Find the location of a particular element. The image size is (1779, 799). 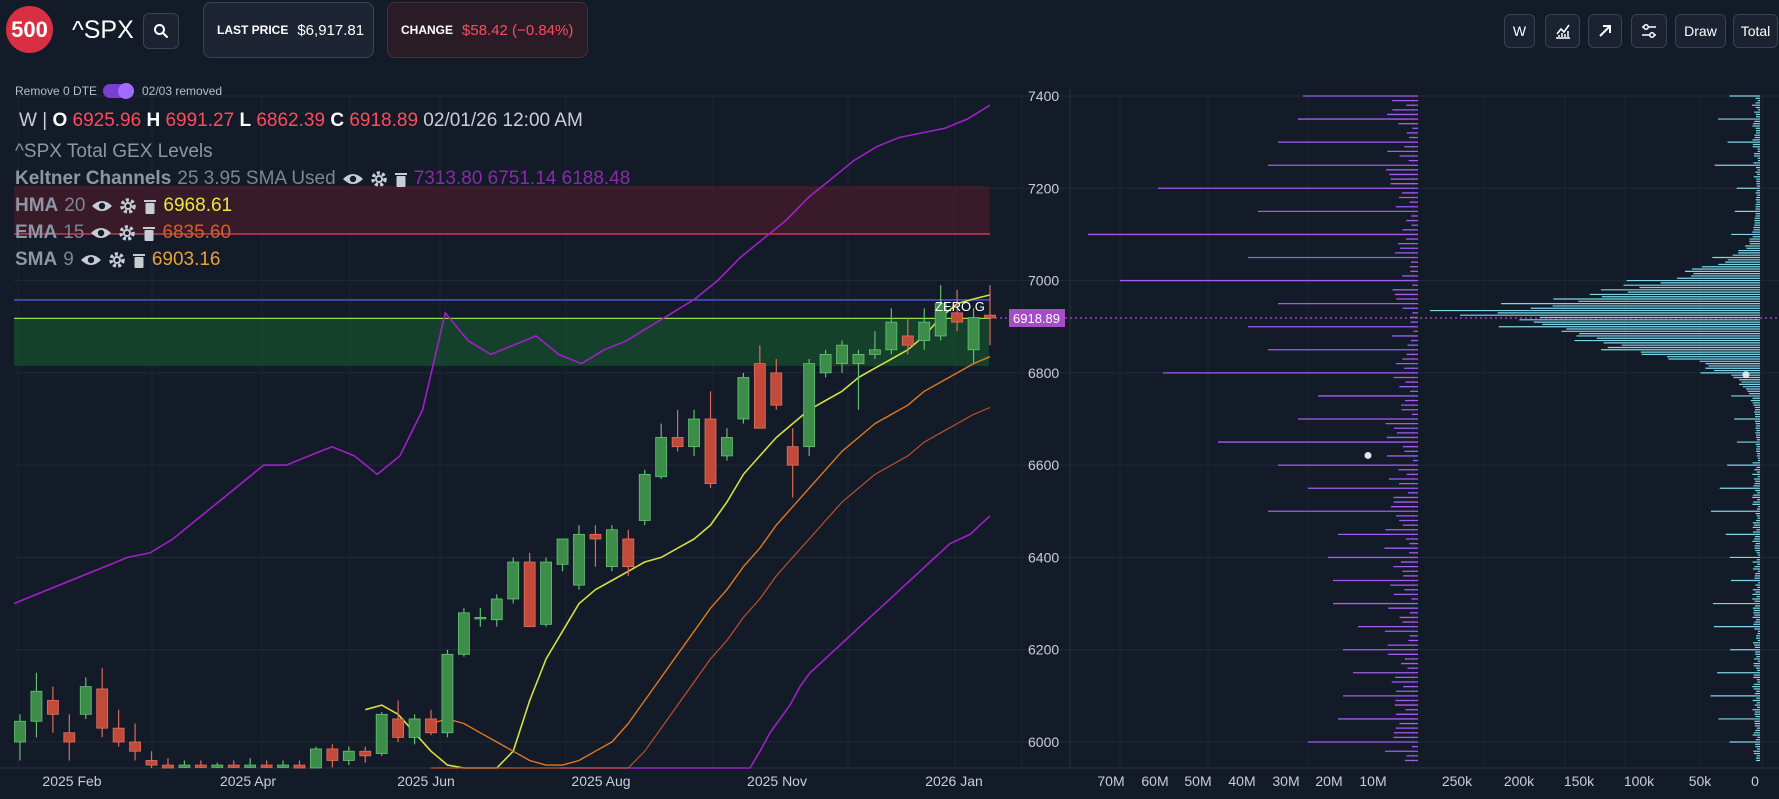

hma-value: 6968.61 is located at coordinates (198, 205).